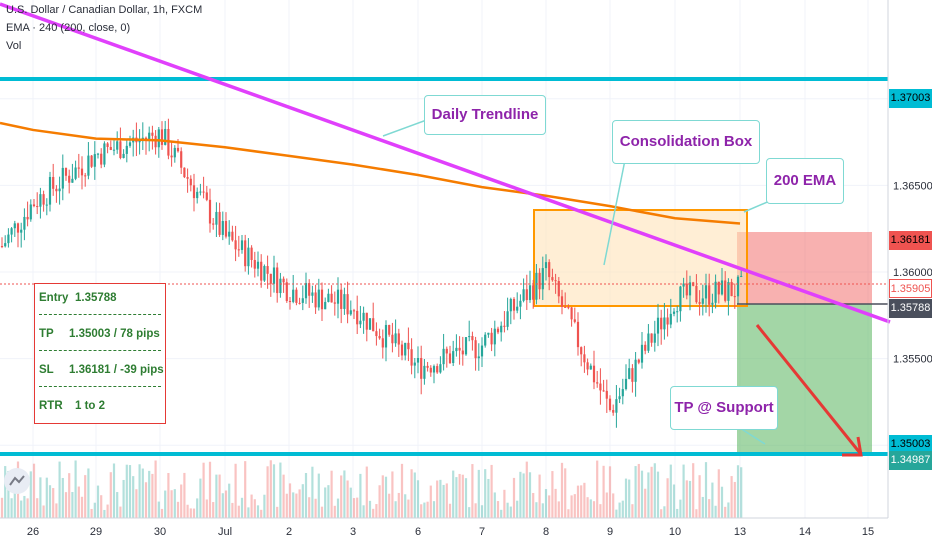 The width and height of the screenshot is (932, 550). I want to click on symbol-title: U.S. Dollar / Canadian Dollar, 1h, FXCM, so click(104, 10).